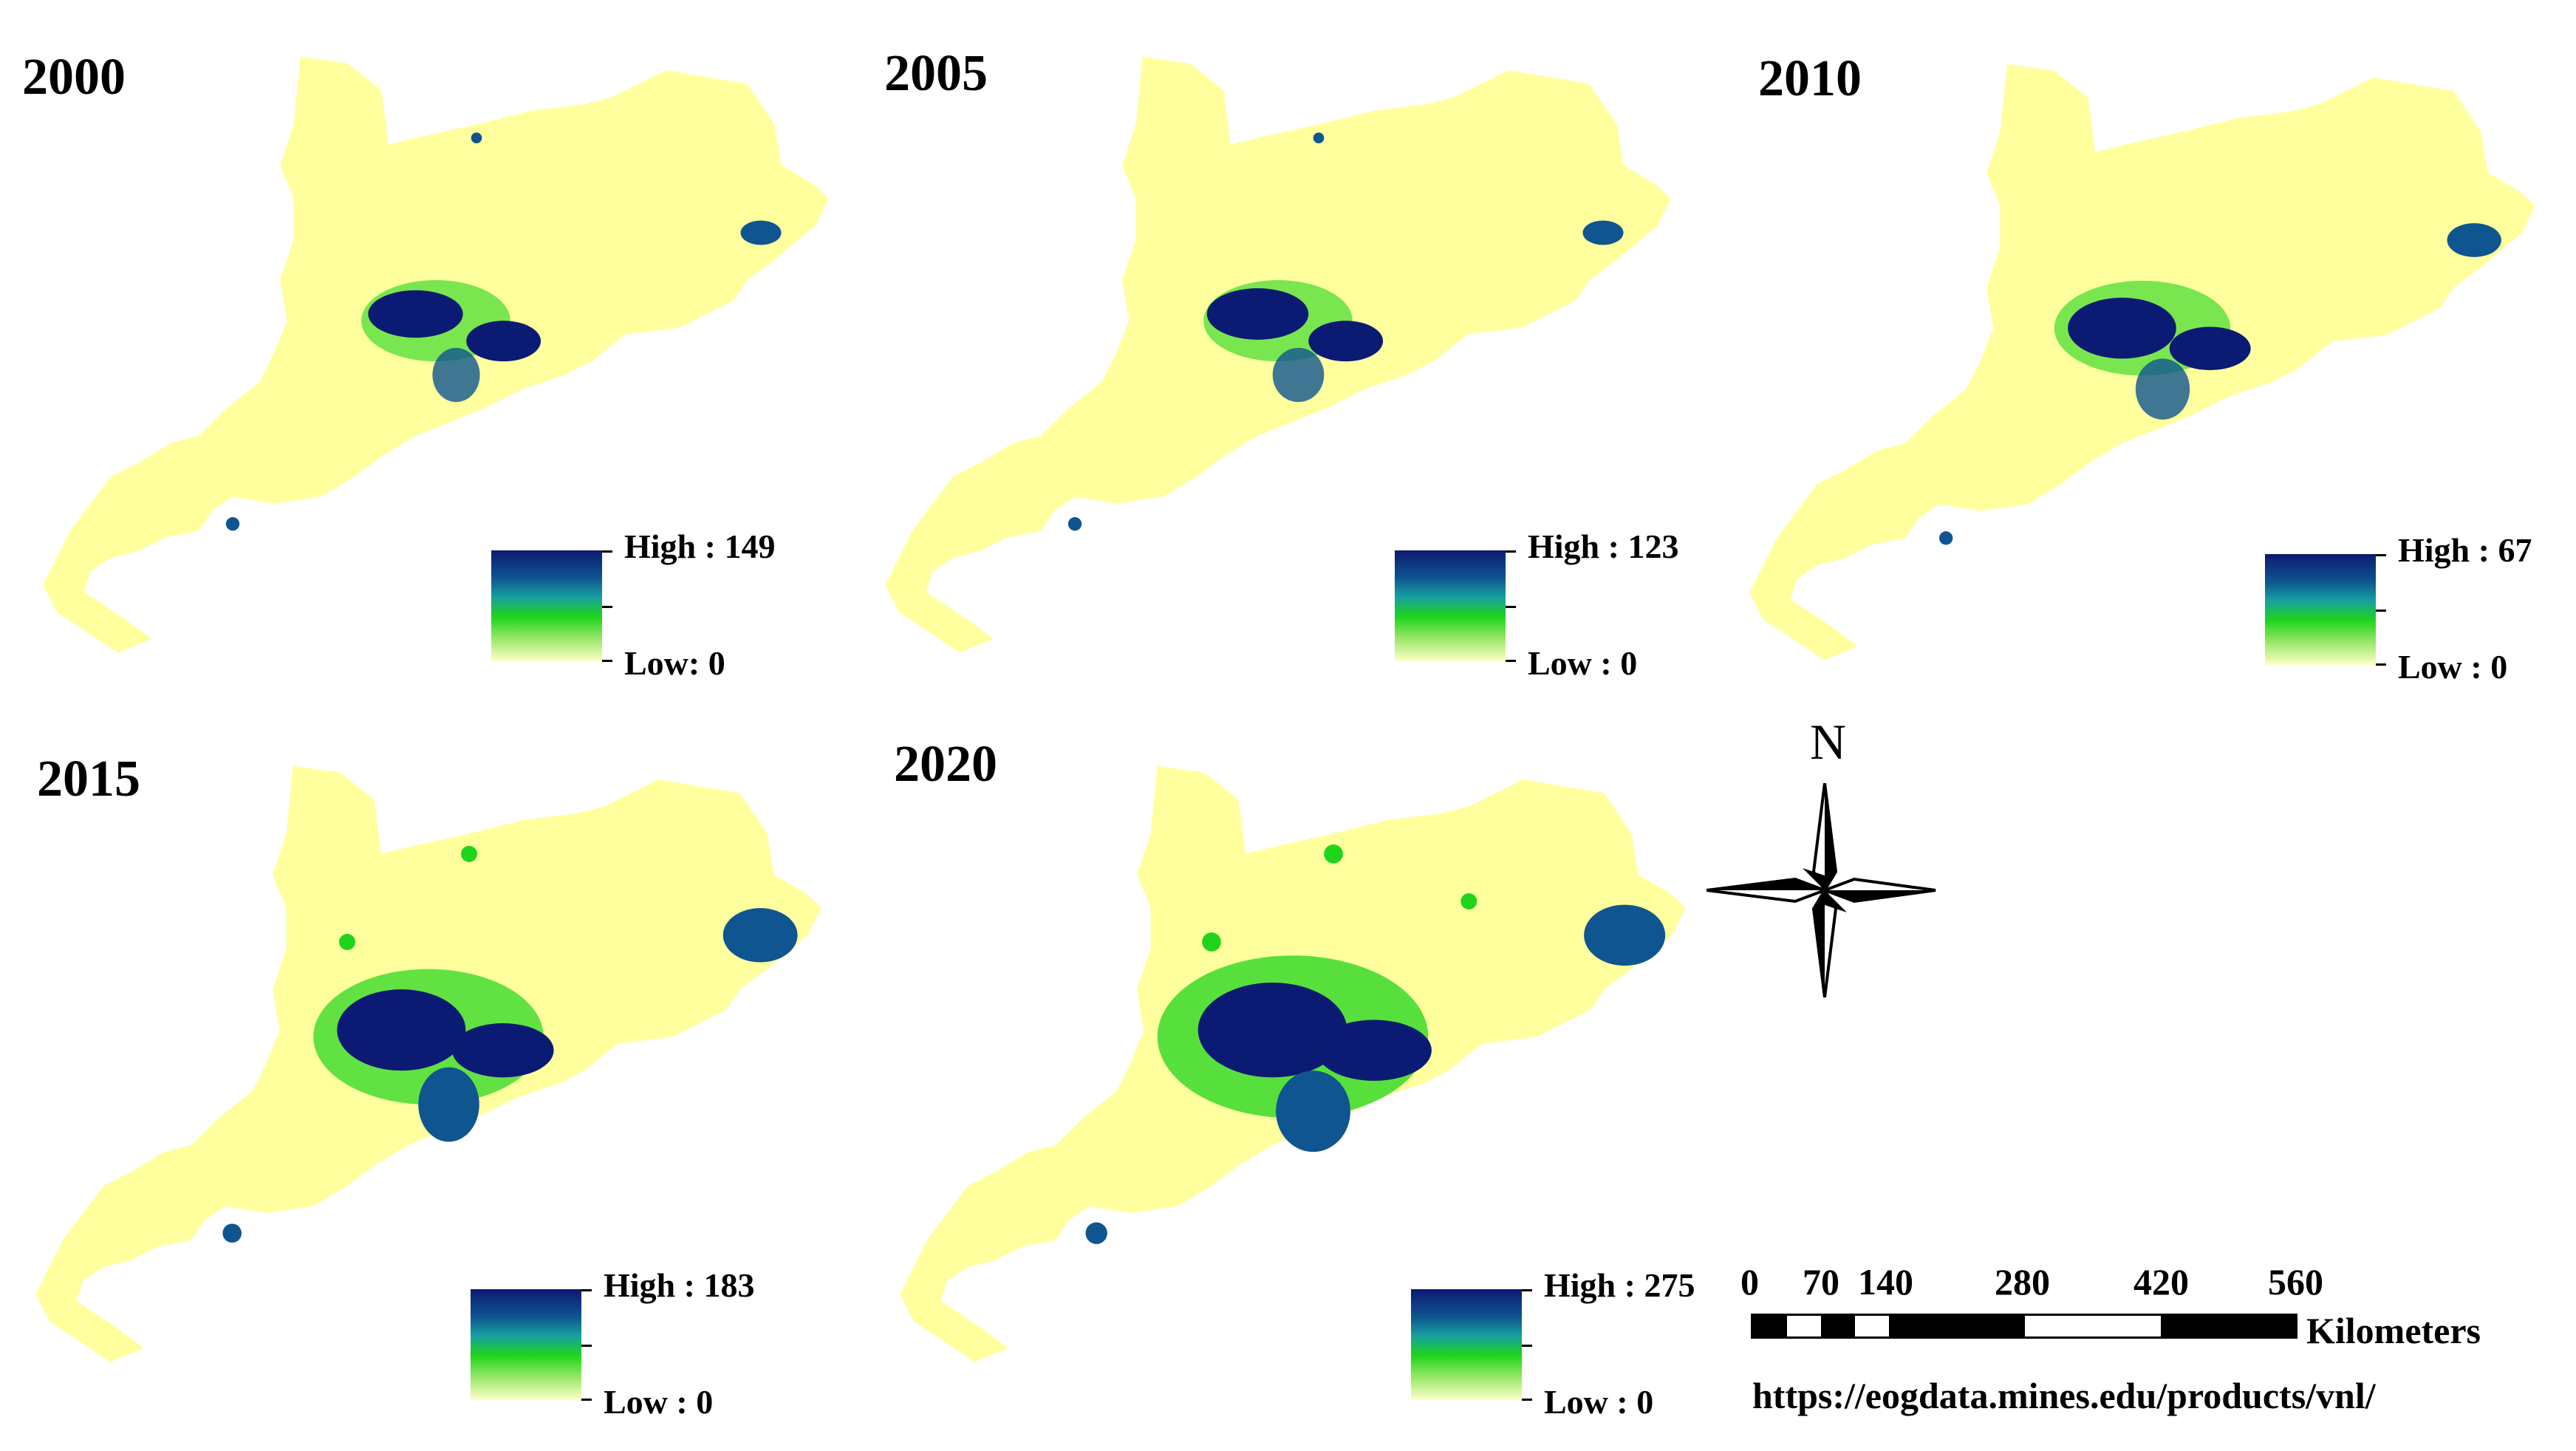 The height and width of the screenshot is (1451, 2576). I want to click on scale-tick-label: 280, so click(2022, 1282).